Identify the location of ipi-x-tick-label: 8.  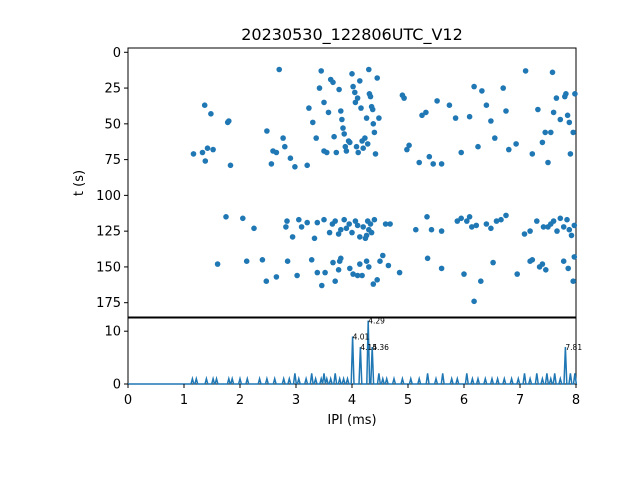
(576, 400).